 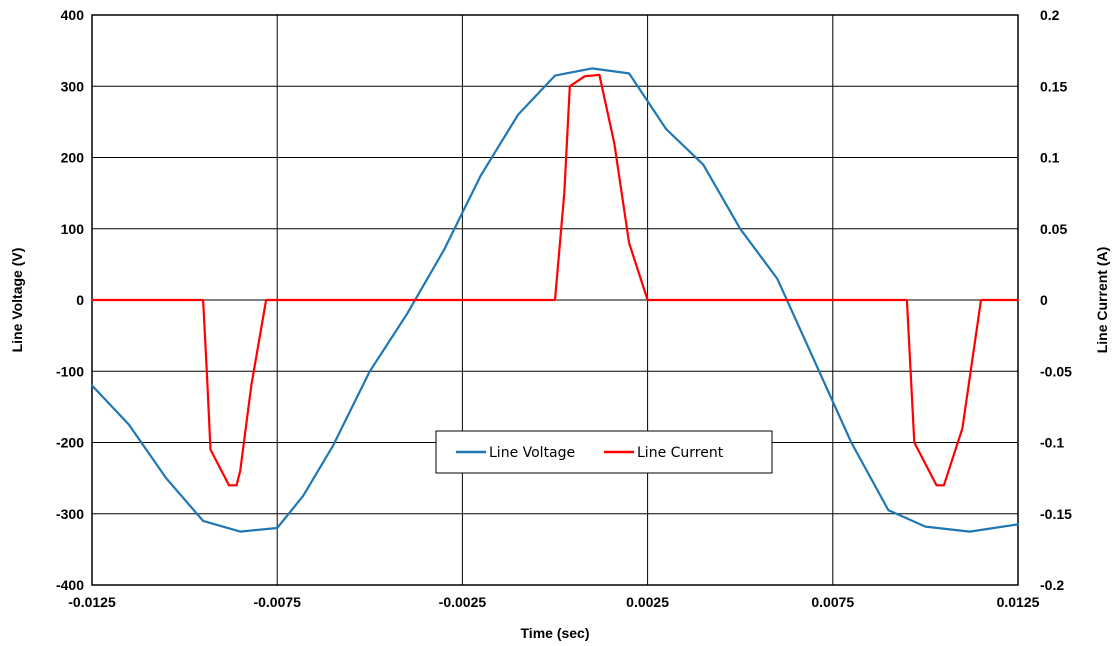 I want to click on x-tick-label: -0.0075, so click(x=277, y=602).